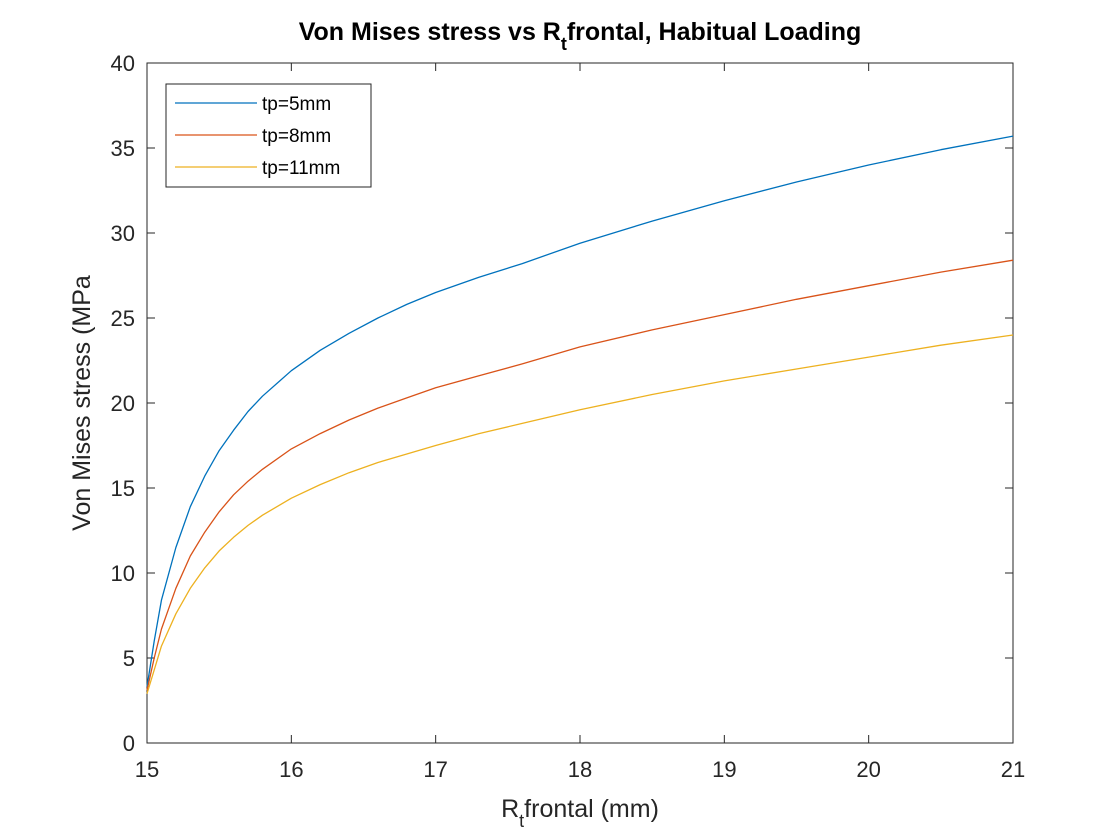 The image size is (1120, 840). What do you see at coordinates (147, 769) in the screenshot?
I see `x-tick-label-15: 15` at bounding box center [147, 769].